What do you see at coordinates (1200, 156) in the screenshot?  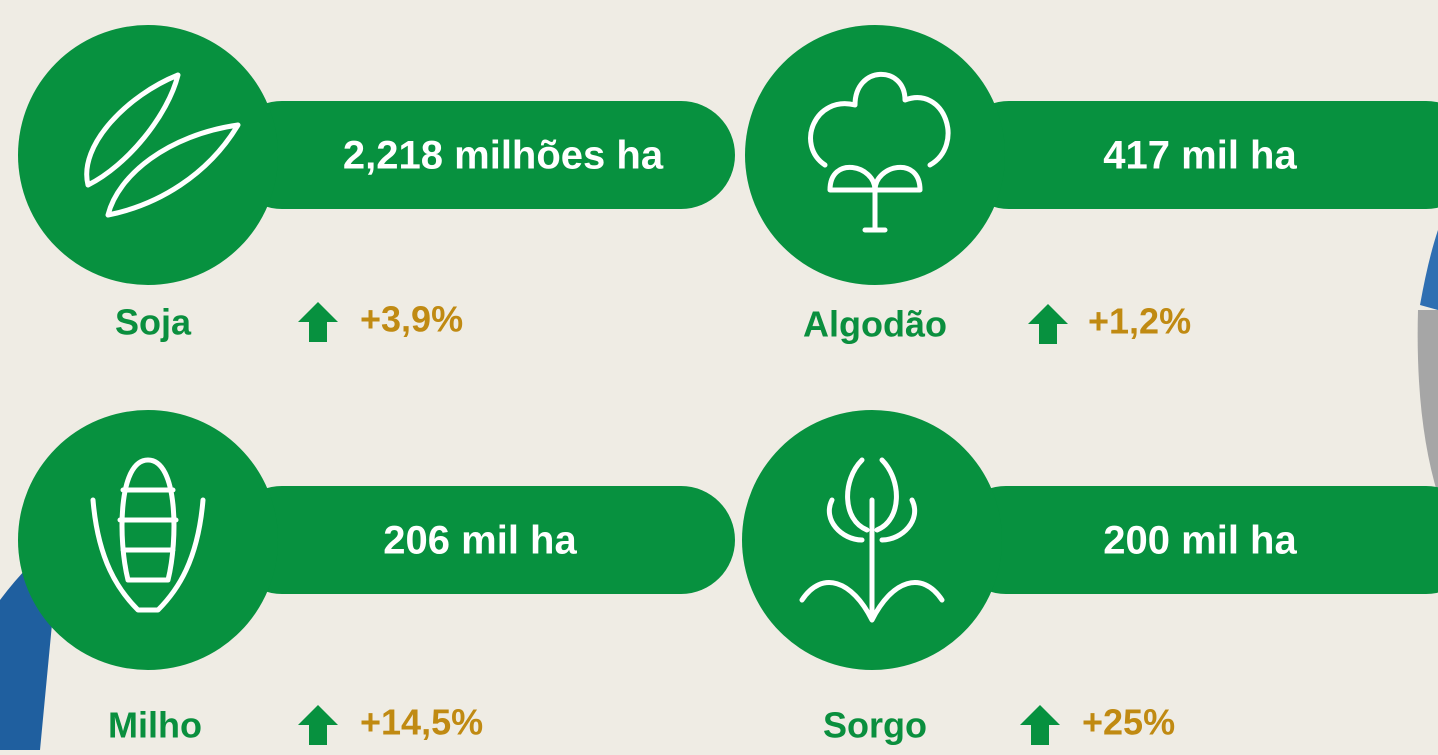 I see `area-value: 417 mil ha` at bounding box center [1200, 156].